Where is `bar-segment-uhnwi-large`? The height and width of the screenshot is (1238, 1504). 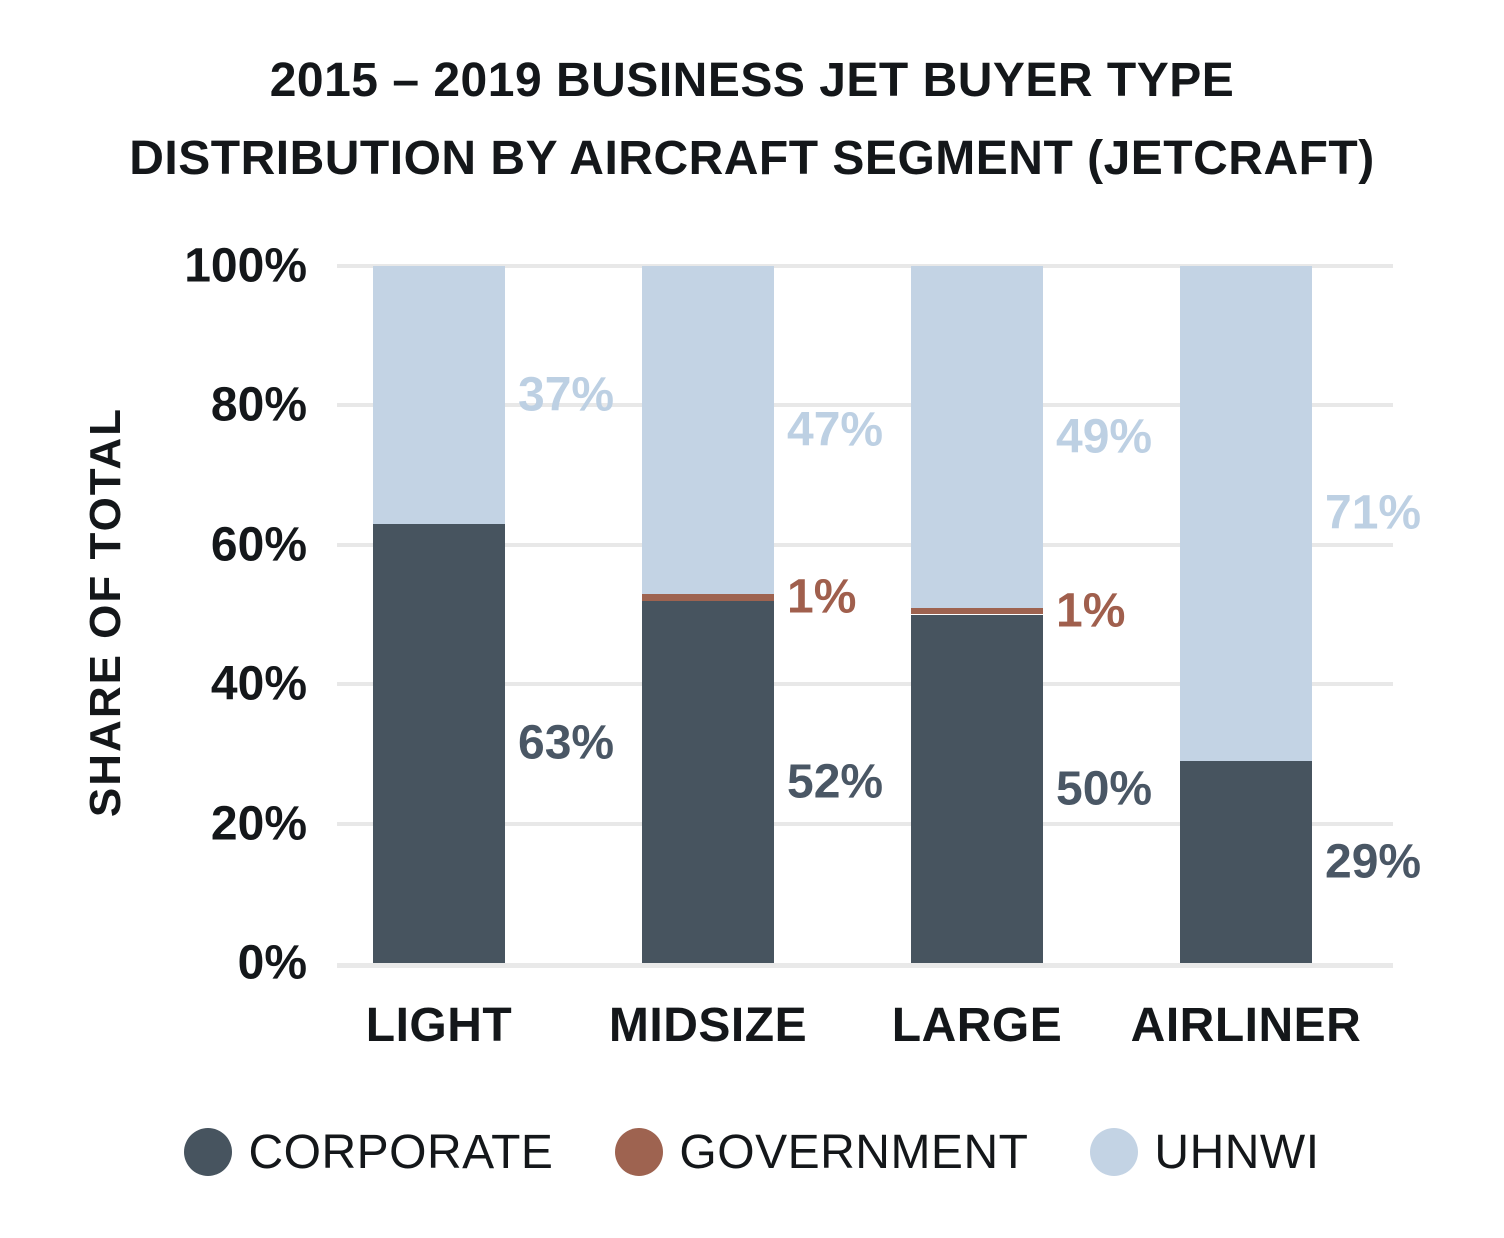
bar-segment-uhnwi-large is located at coordinates (977, 437).